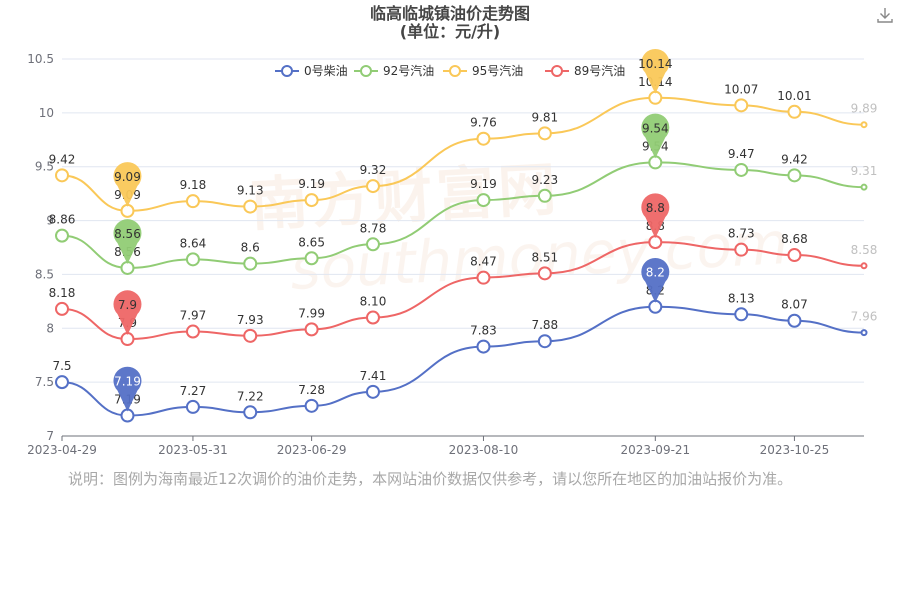 The width and height of the screenshot is (900, 600). Describe the element at coordinates (483, 262) in the screenshot. I see `data-label: 8.47` at that location.